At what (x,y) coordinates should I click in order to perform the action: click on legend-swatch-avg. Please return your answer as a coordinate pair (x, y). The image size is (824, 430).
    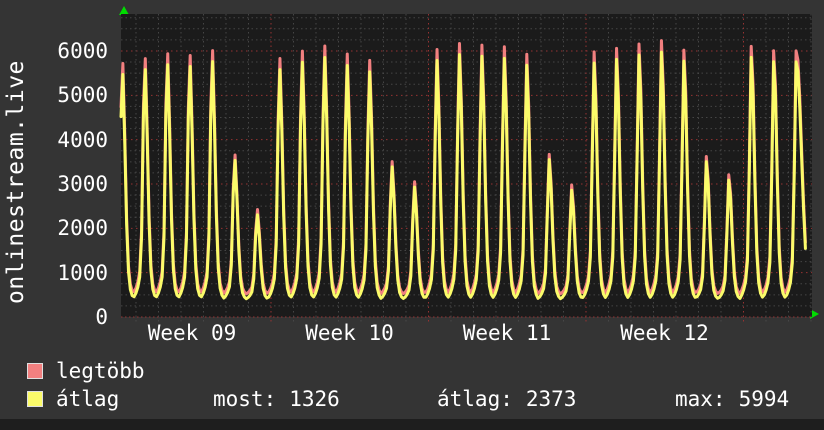
    Looking at the image, I should click on (35, 399).